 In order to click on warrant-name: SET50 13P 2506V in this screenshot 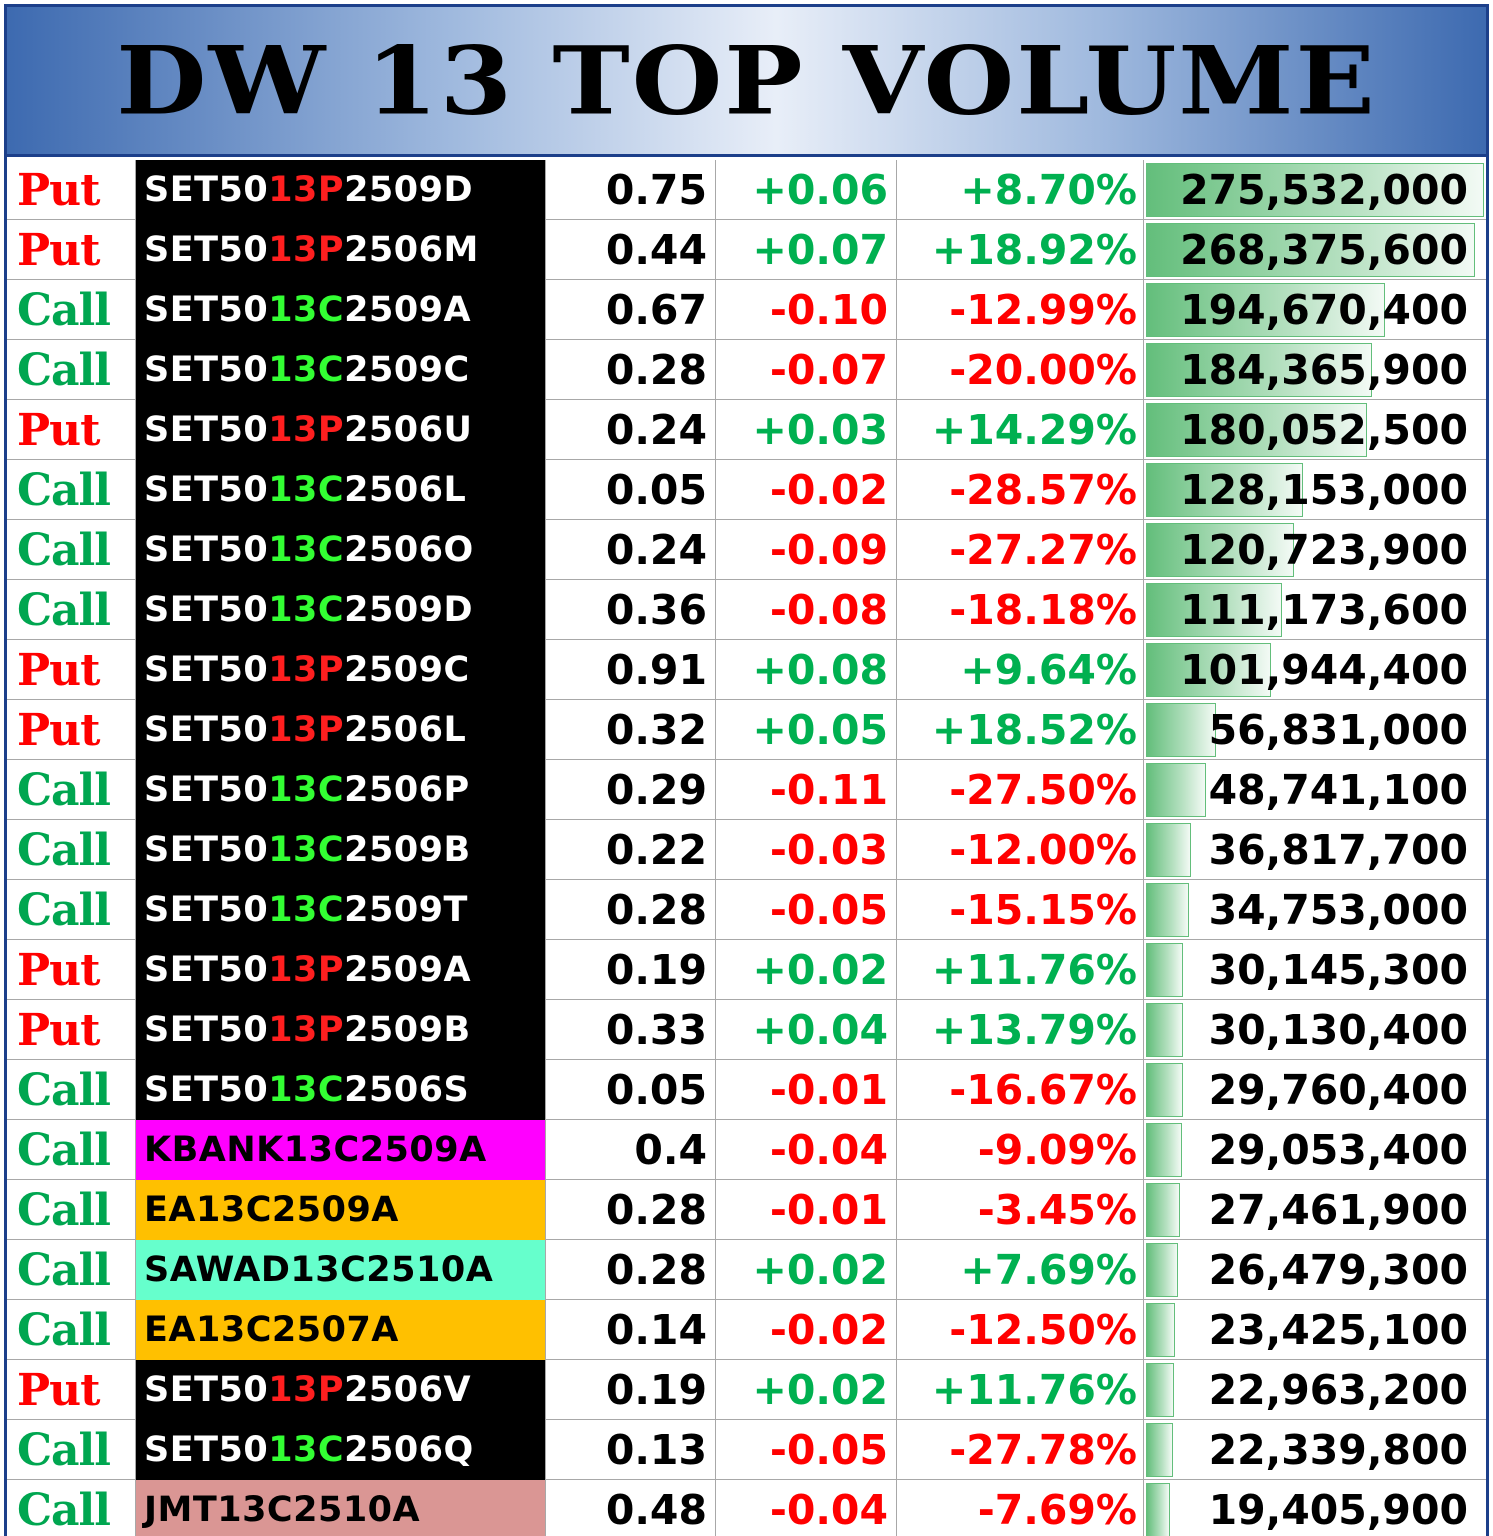, I will do `click(340, 1390)`.